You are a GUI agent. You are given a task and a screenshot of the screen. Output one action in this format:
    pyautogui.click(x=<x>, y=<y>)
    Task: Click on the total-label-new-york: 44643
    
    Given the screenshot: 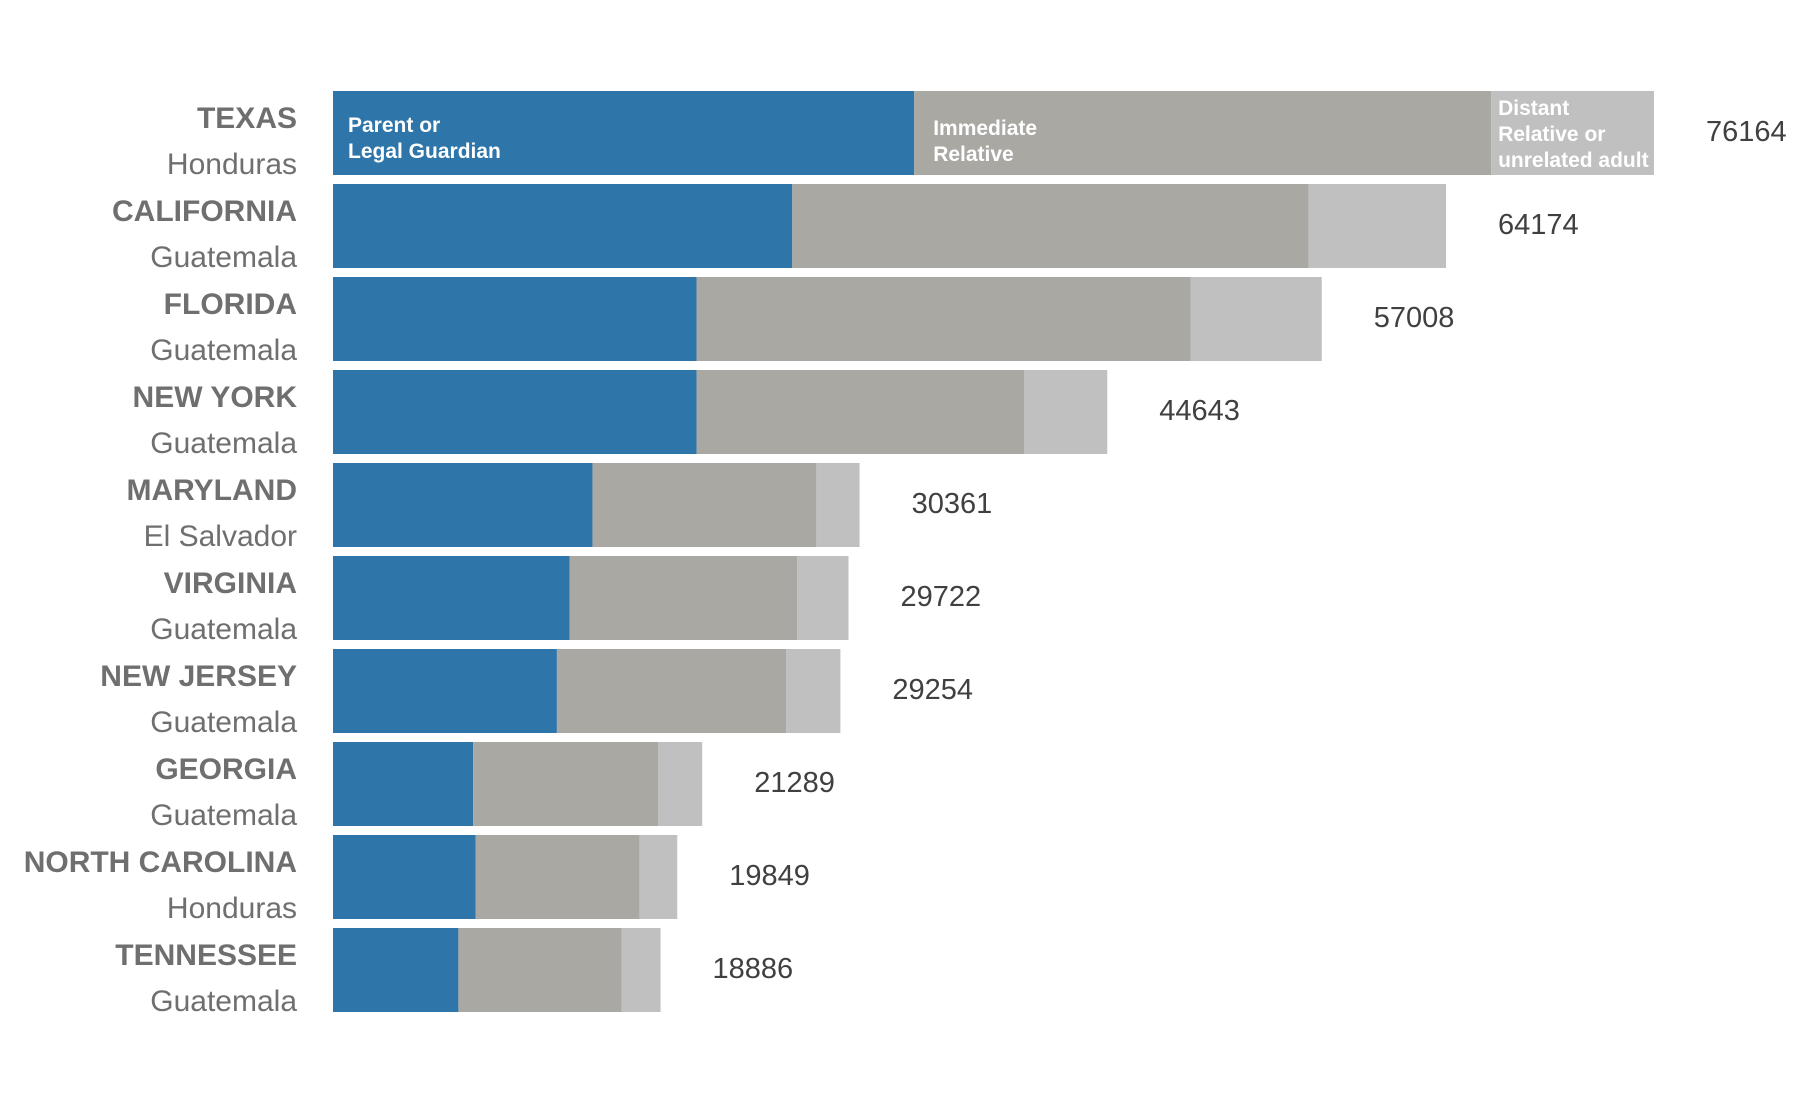 What is the action you would take?
    pyautogui.click(x=1199, y=411)
    